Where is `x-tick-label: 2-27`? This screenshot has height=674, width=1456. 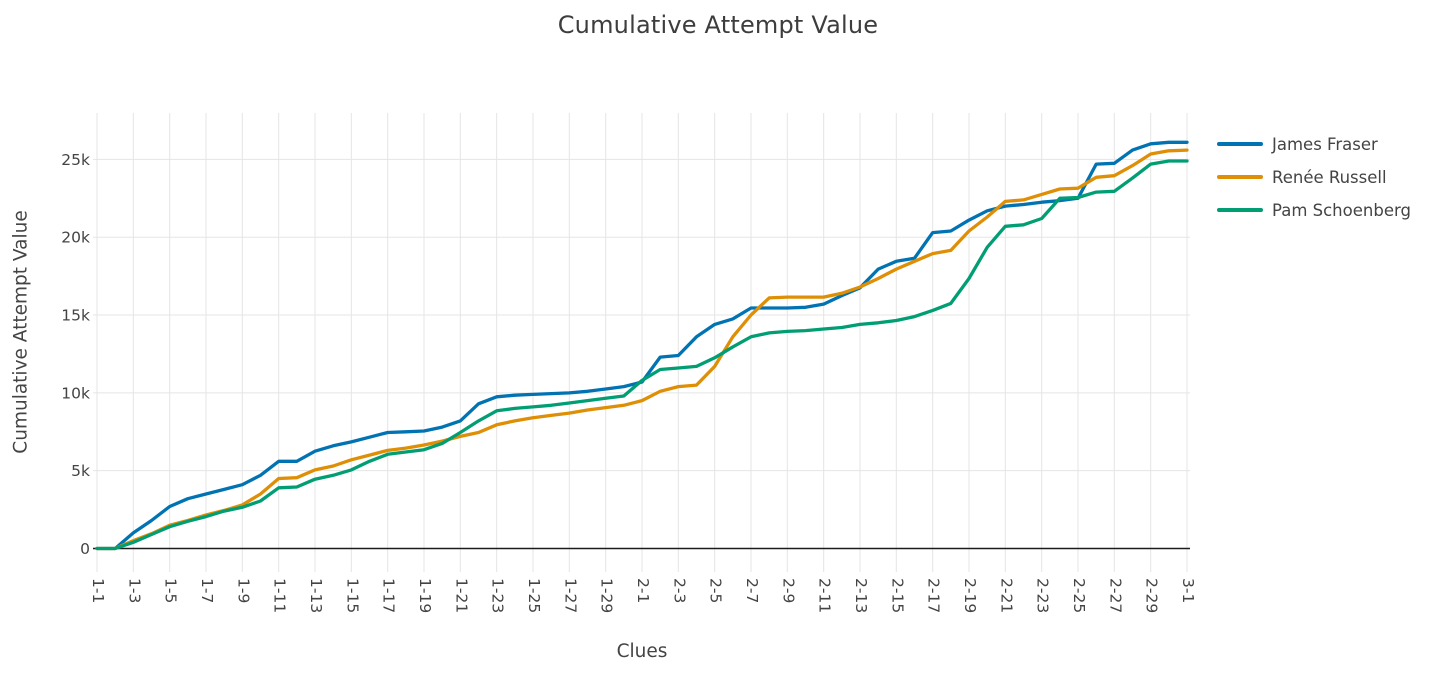 x-tick-label: 2-27 is located at coordinates (1115, 595).